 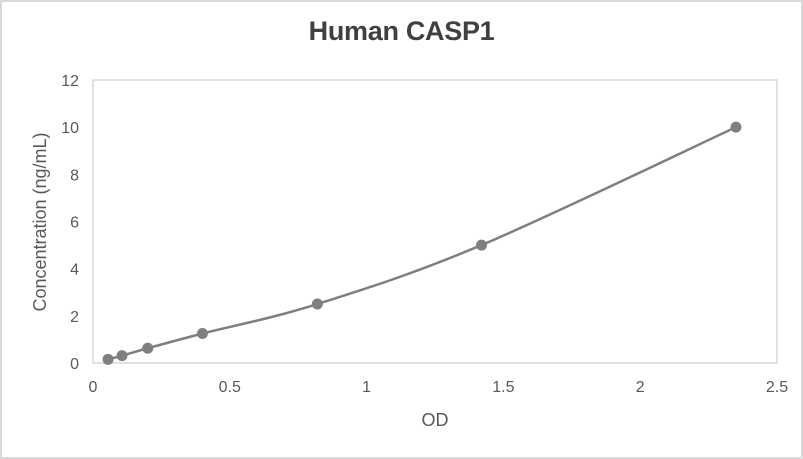 What do you see at coordinates (74, 175) in the screenshot?
I see `y-tick-label: 8` at bounding box center [74, 175].